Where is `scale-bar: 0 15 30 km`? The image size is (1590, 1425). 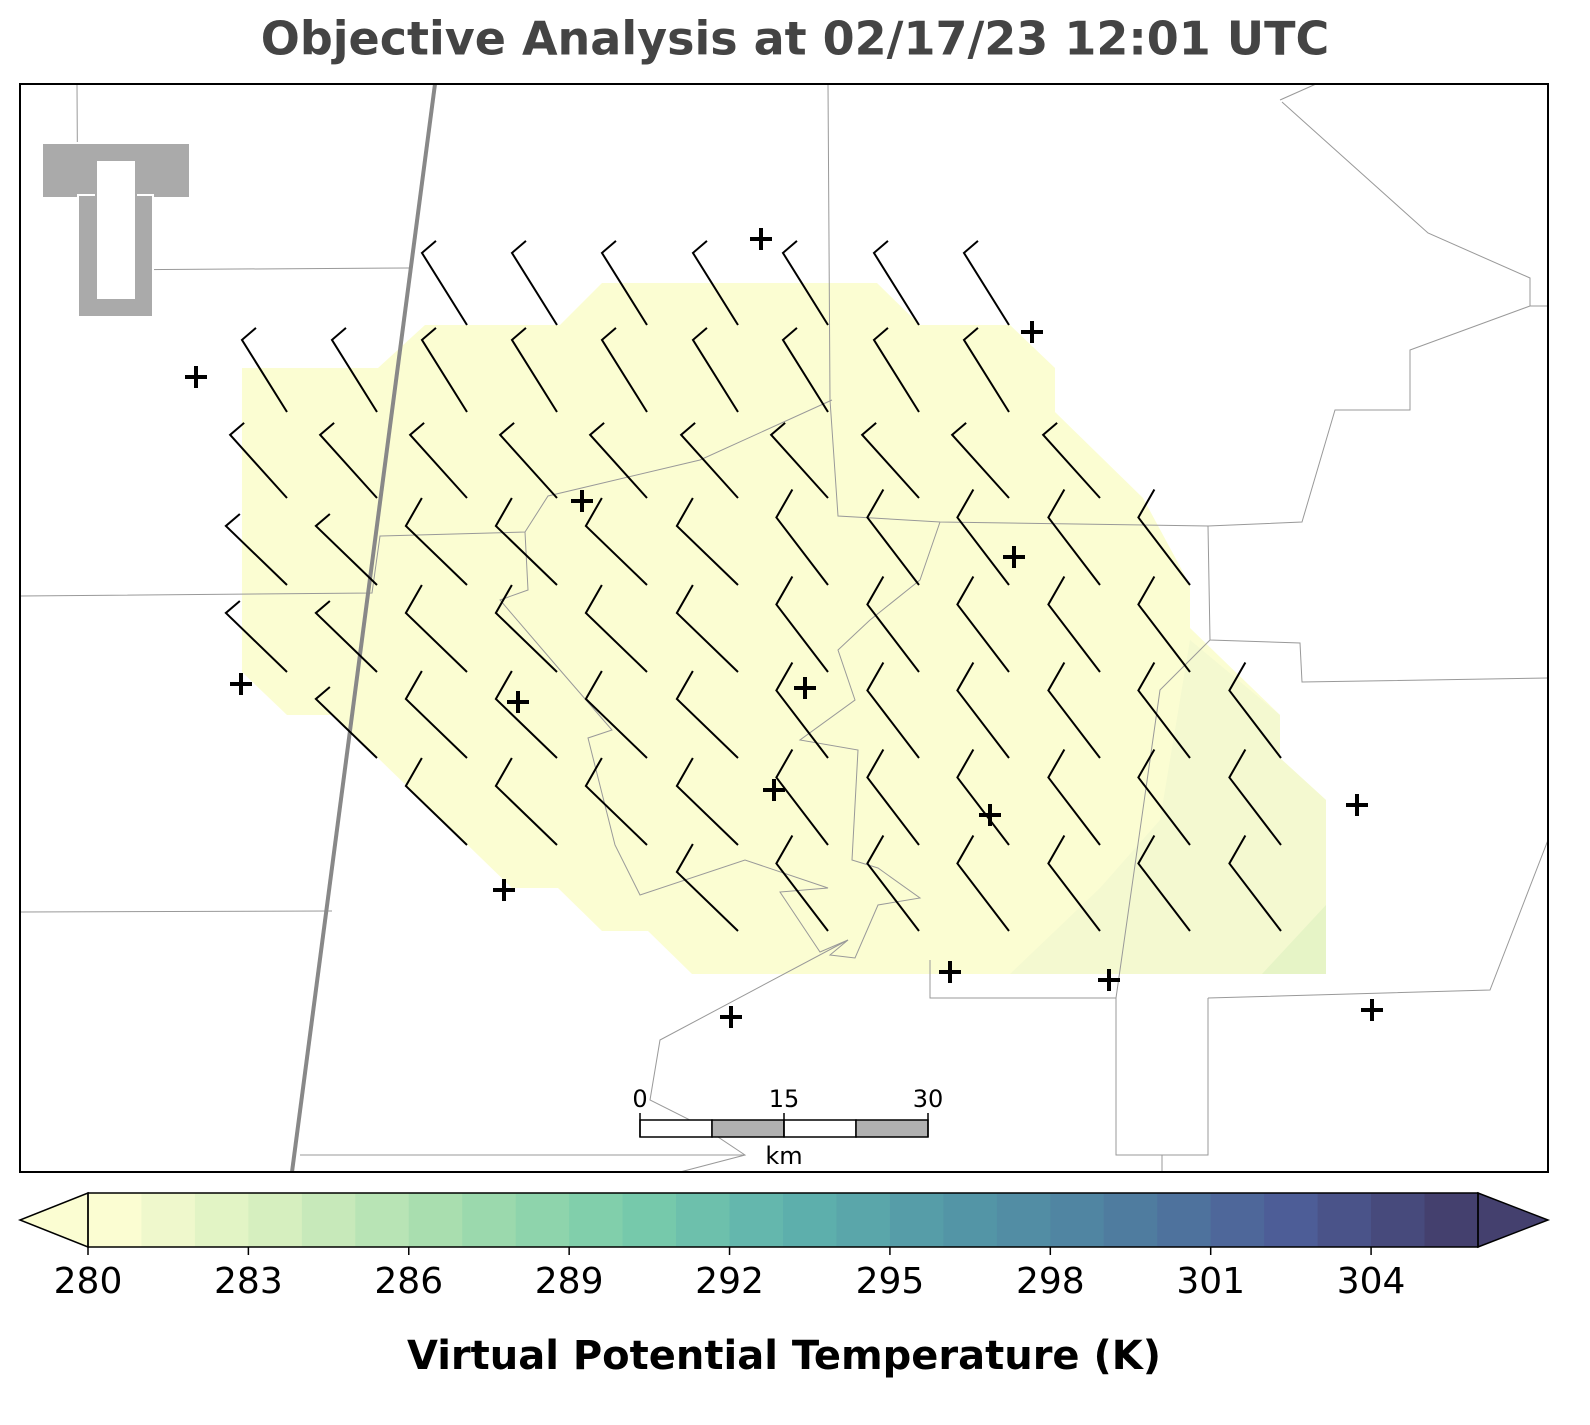
scale-bar: 0 15 30 km is located at coordinates (787, 1127).